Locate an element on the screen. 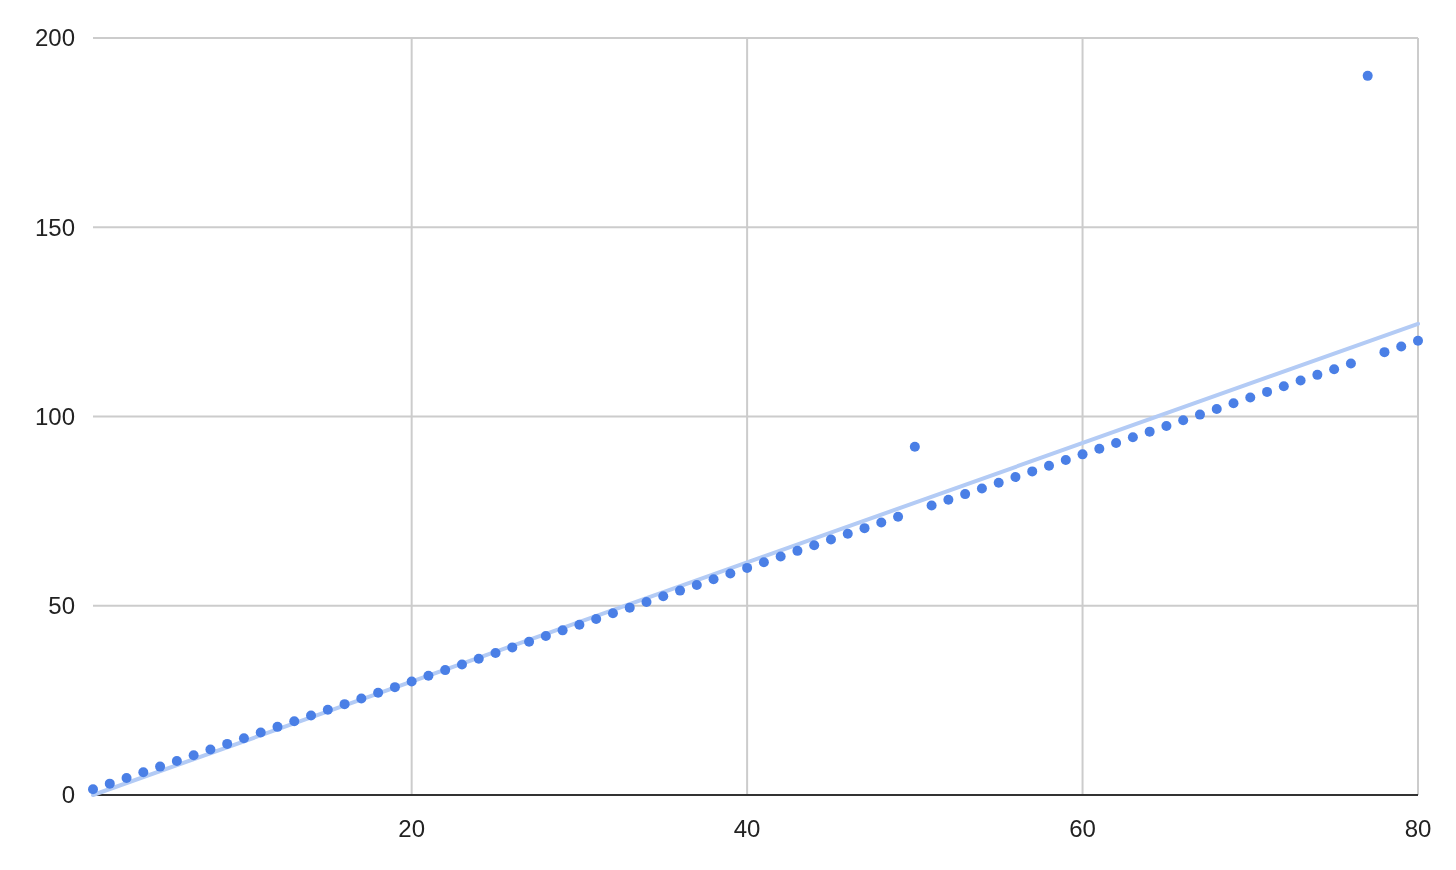  y-tick-label: 150 is located at coordinates (54, 227).